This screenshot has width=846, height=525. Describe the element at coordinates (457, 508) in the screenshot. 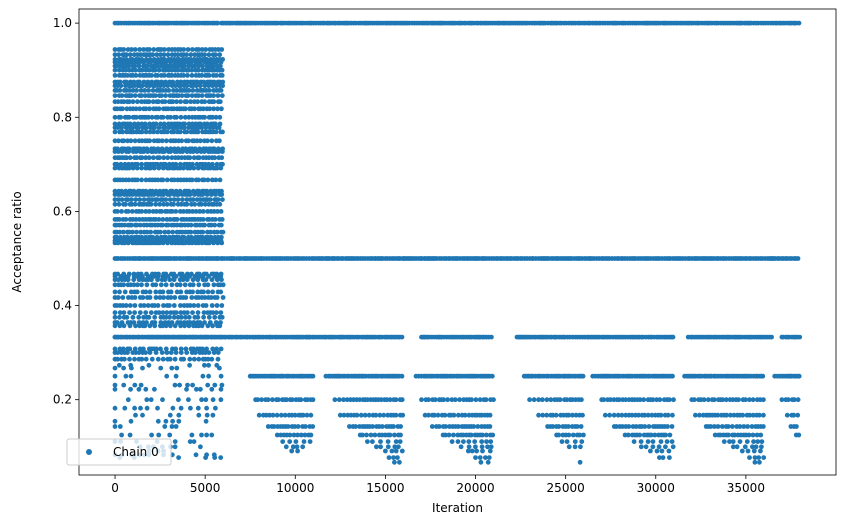

I see `x-axis-label: Iteration` at that location.